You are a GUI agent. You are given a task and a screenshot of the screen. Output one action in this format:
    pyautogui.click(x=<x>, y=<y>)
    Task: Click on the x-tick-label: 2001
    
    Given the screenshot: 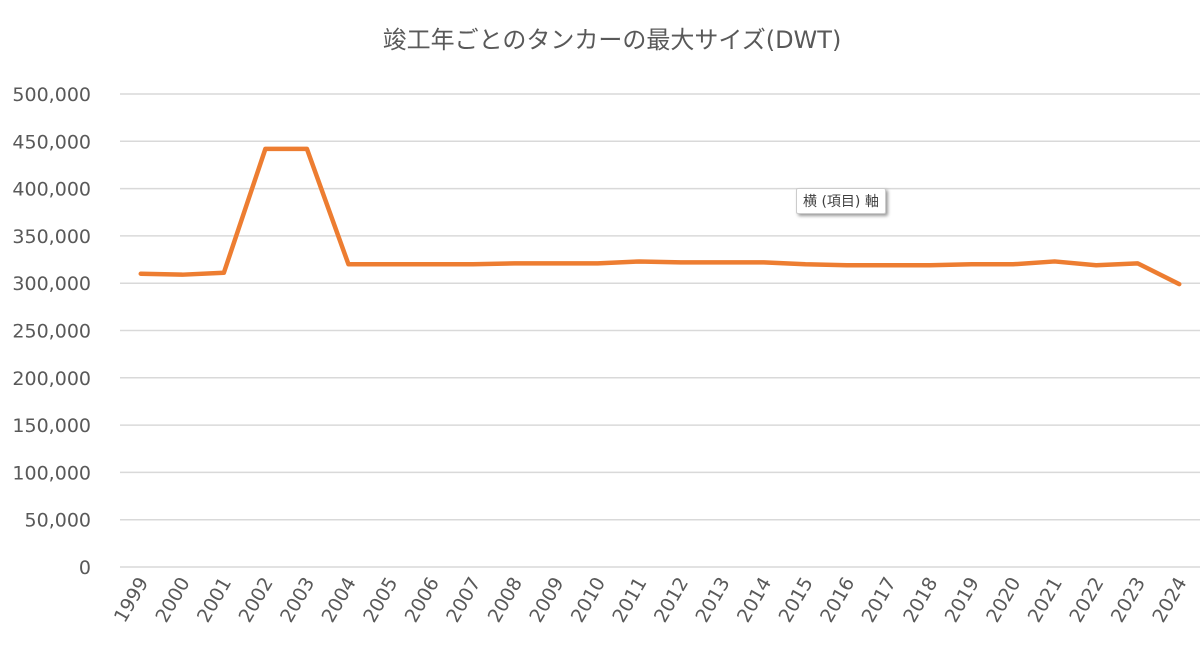 What is the action you would take?
    pyautogui.click(x=214, y=600)
    